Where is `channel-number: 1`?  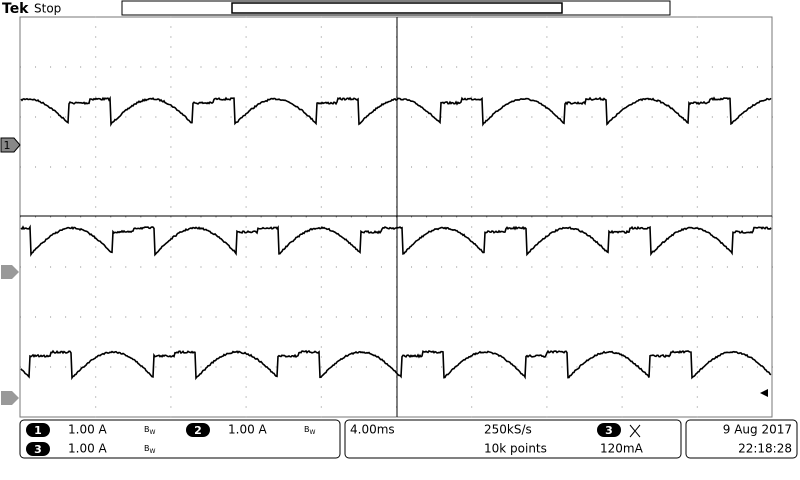 channel-number: 1 is located at coordinates (38, 430).